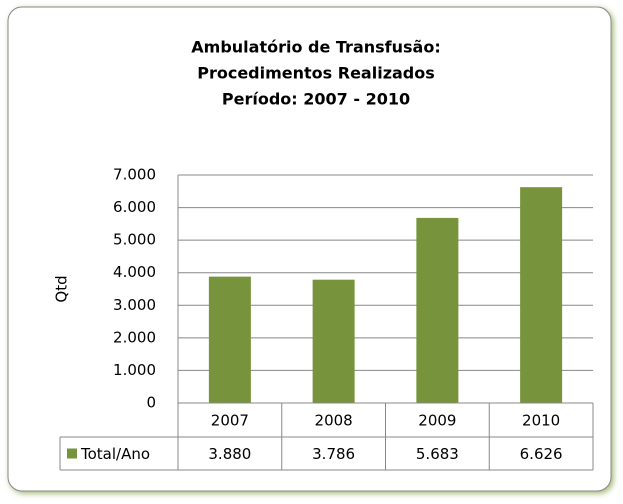  What do you see at coordinates (134, 175) in the screenshot?
I see `y-tick-label: 7.000` at bounding box center [134, 175].